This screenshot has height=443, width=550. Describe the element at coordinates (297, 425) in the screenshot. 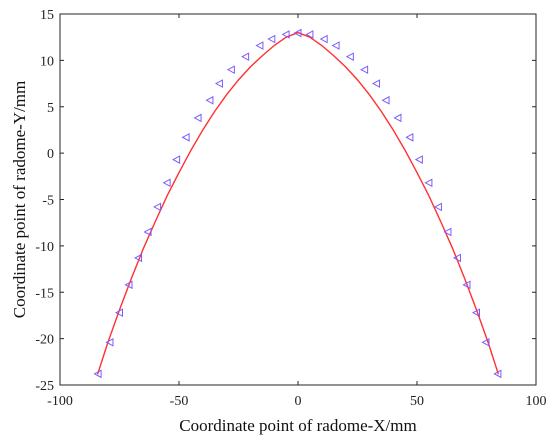

I see `x-axis-title: Coordinate point of radome-X/mm` at that location.